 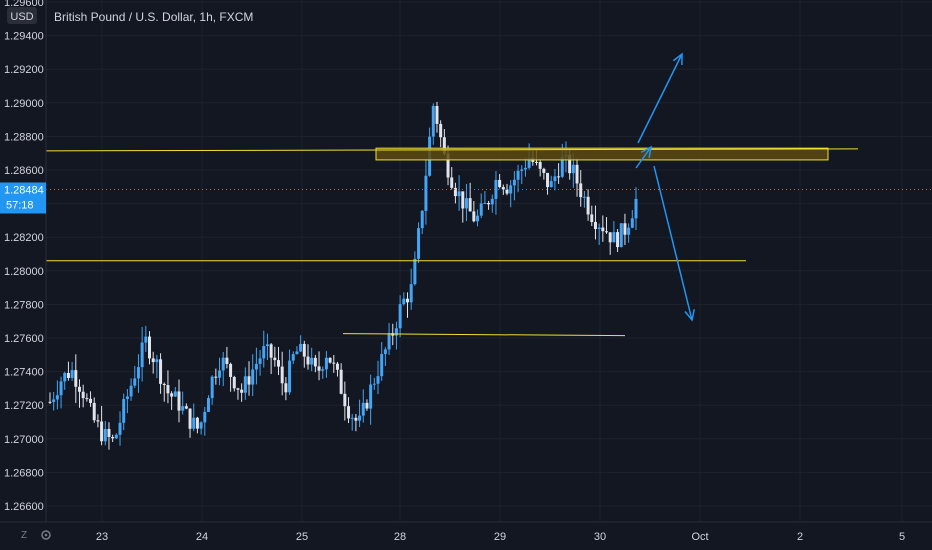 I want to click on time-tick-label: 2, so click(x=800, y=537).